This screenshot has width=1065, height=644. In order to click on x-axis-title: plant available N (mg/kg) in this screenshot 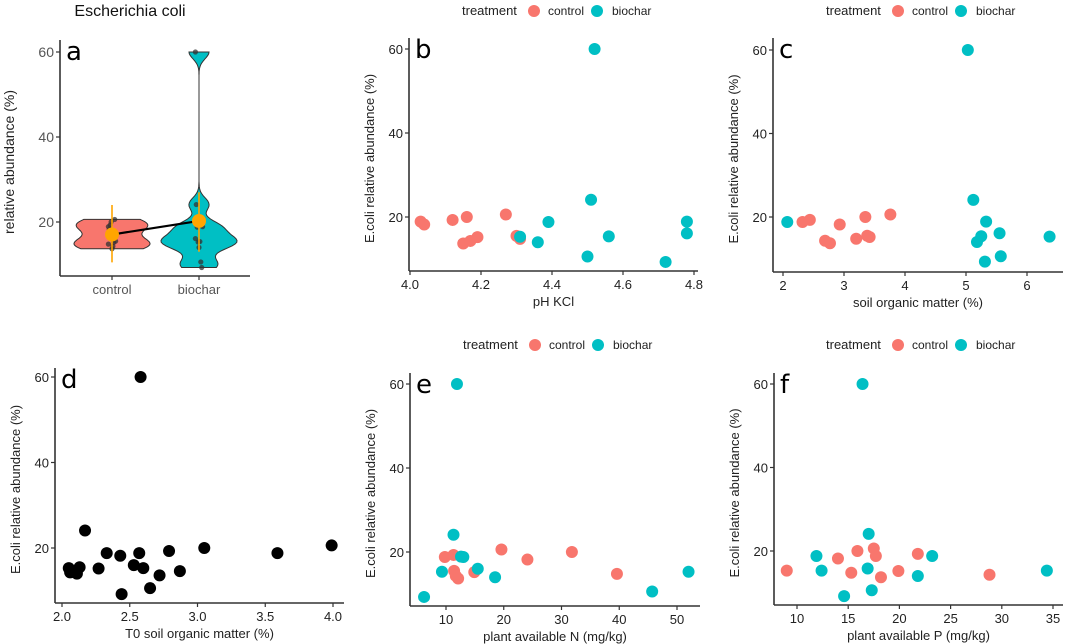, I will do `click(555, 636)`.